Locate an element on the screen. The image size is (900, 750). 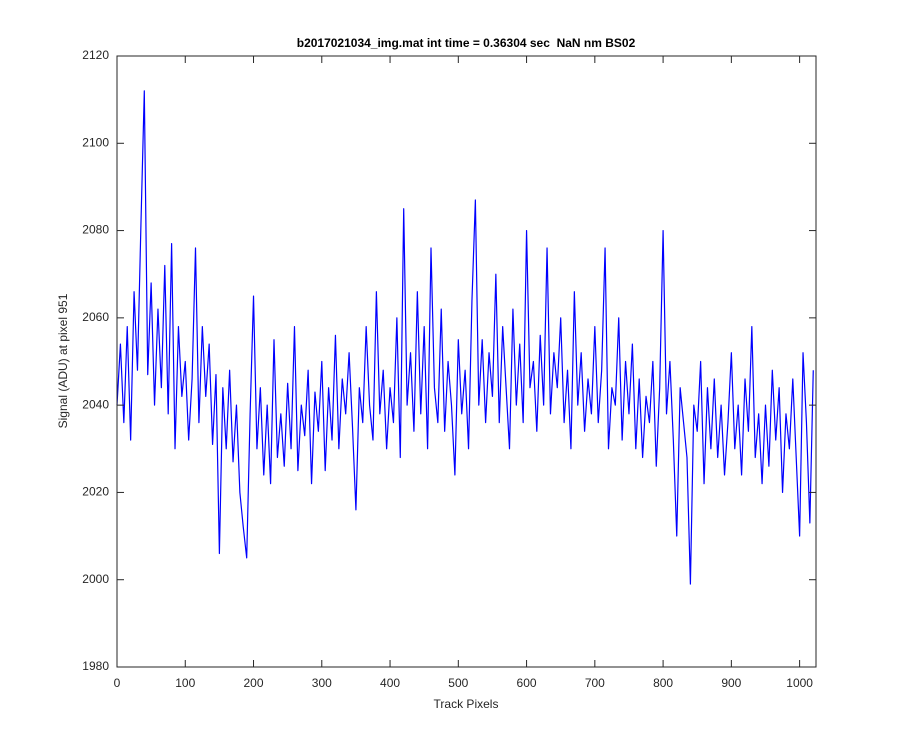
x-tick-label: 300 is located at coordinates (322, 683).